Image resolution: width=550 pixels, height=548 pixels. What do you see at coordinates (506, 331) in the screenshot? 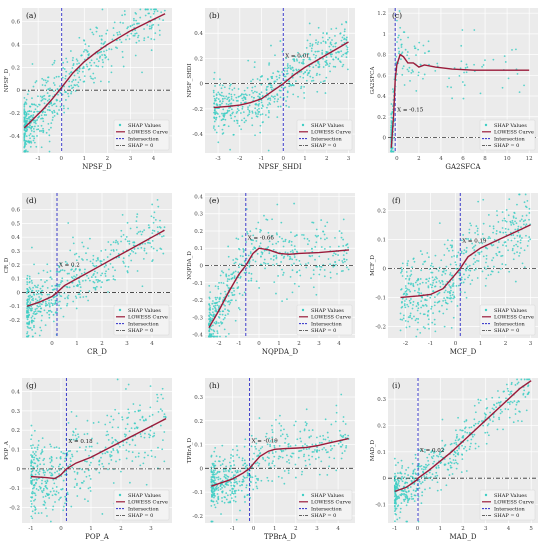
I see `legend-item-shap-zero-label: SHAP = 0` at bounding box center [506, 331].